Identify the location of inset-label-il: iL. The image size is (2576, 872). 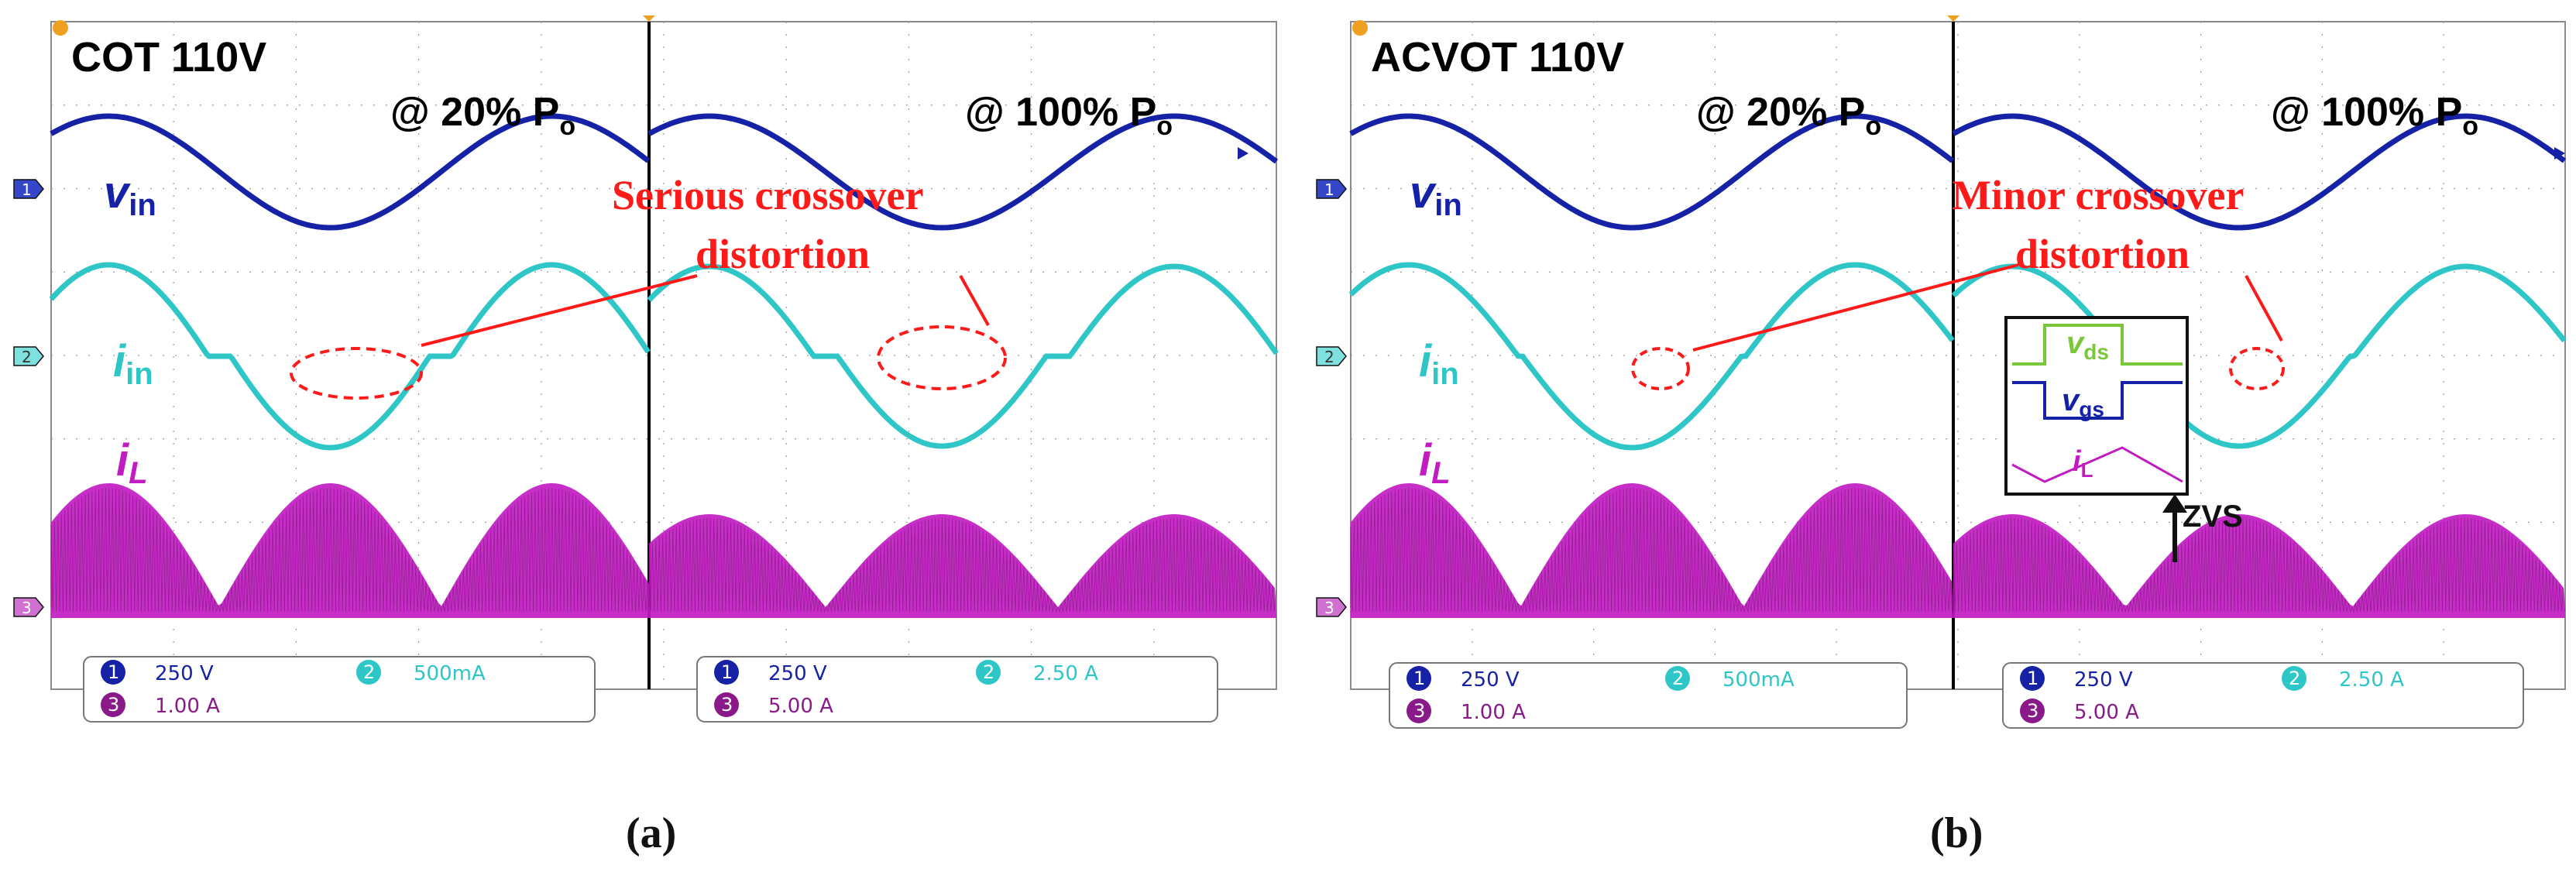
(2083, 464).